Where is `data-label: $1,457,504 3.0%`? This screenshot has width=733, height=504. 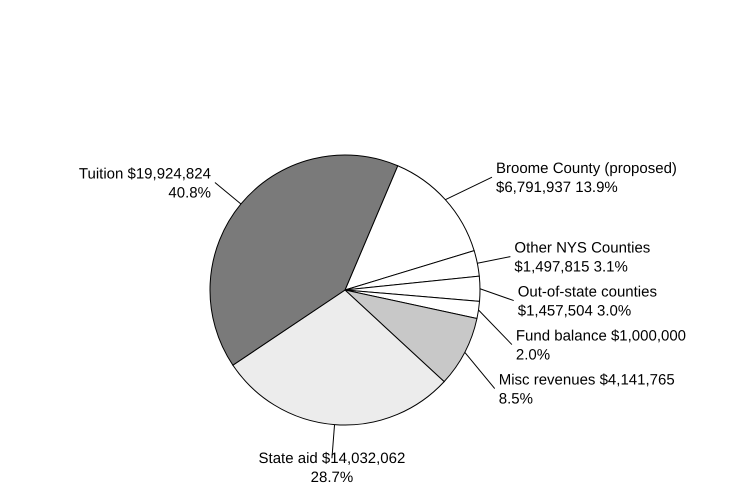 data-label: $1,457,504 3.0% is located at coordinates (575, 311).